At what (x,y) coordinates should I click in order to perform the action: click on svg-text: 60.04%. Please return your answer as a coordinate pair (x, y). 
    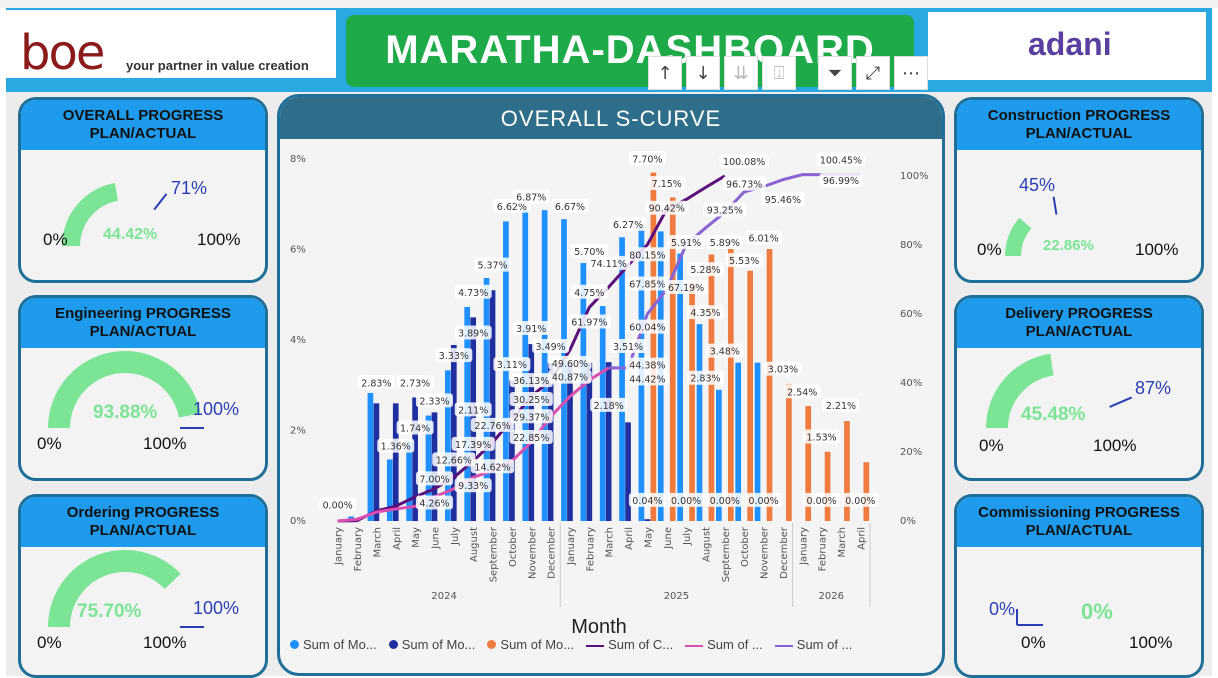
    Looking at the image, I should click on (647, 328).